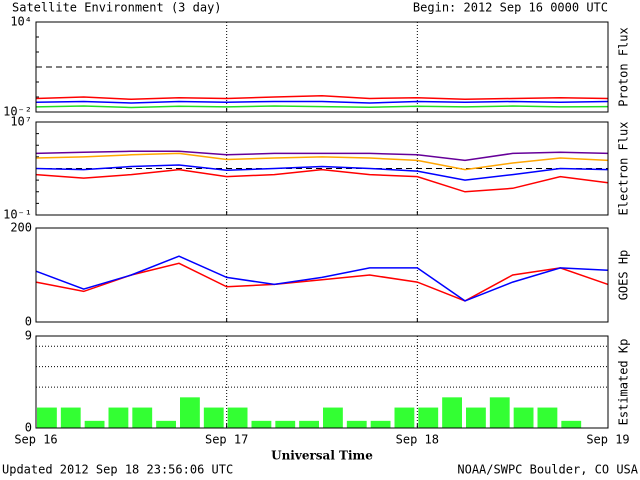 This screenshot has height=480, width=640. Describe the element at coordinates (117, 470) in the screenshot. I see `updated-time: Updated 2012 Sep 18 23:56:06 UTC` at that location.